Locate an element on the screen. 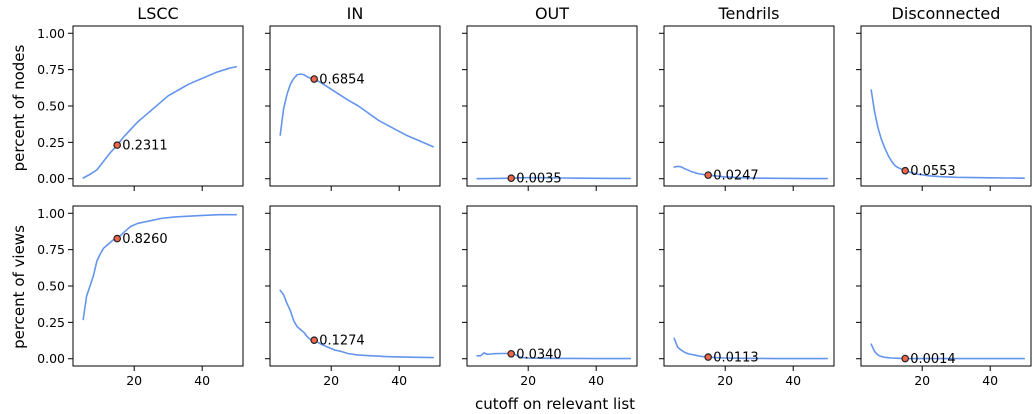 The width and height of the screenshot is (1036, 414). row-label-views: percent of views is located at coordinates (19, 287).